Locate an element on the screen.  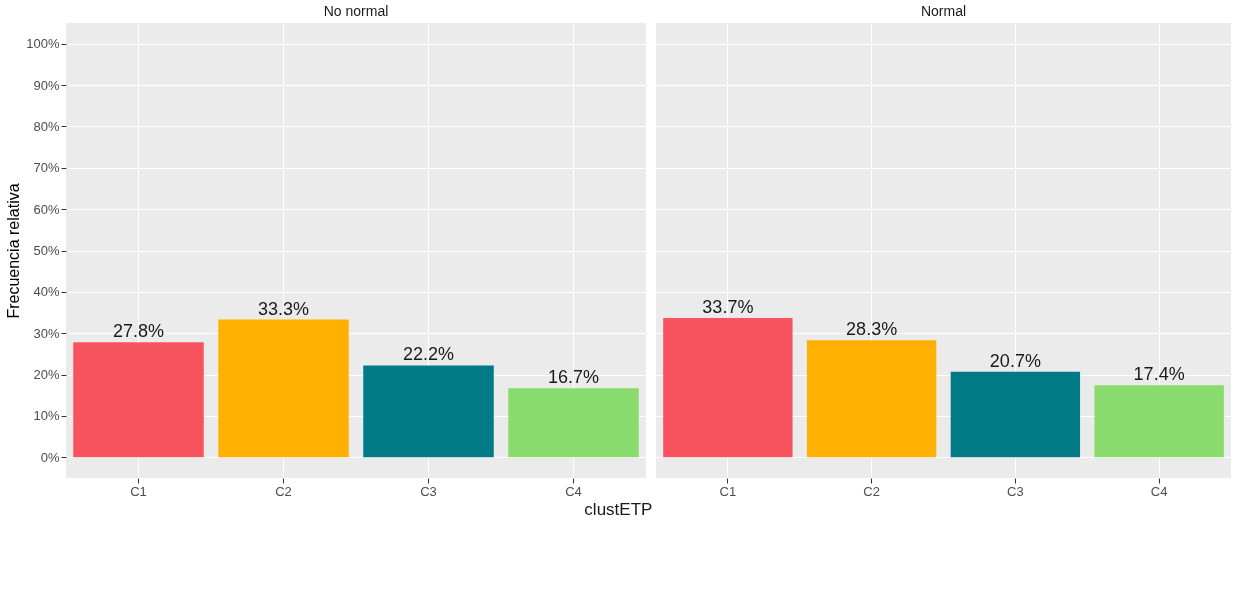
y-tick-label: 100% is located at coordinates (43, 44).